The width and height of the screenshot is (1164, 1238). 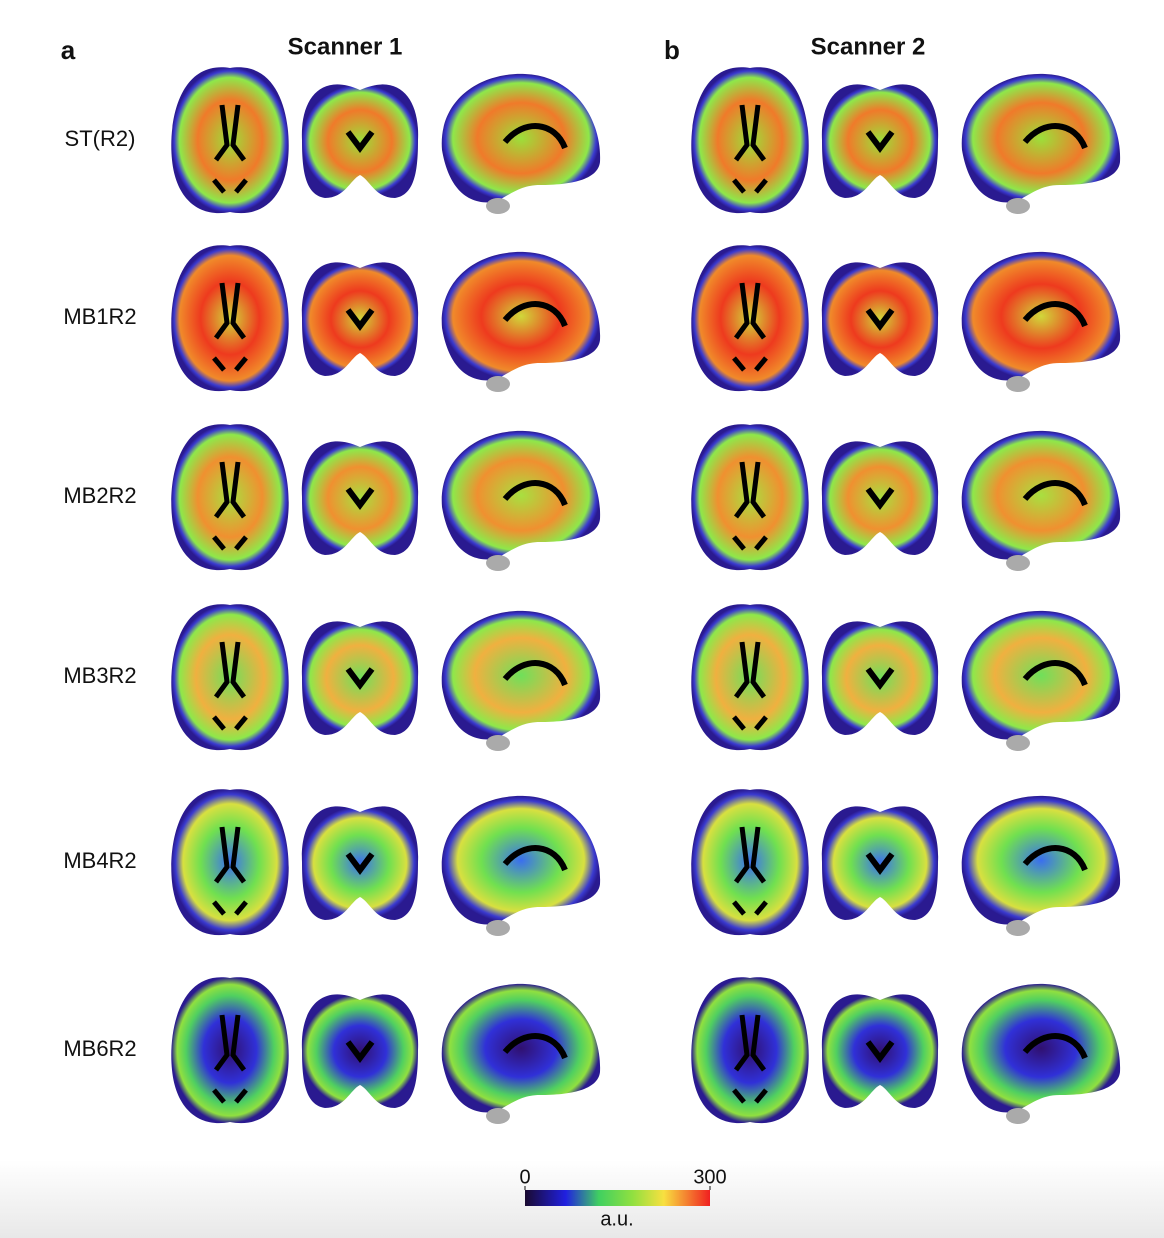 I want to click on panel-title: Scanner 2, so click(x=868, y=46).